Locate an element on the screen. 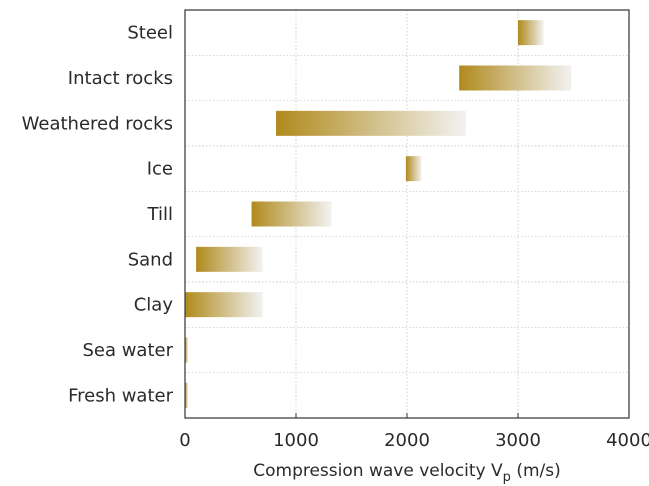 The image size is (649, 486). category-label: Till is located at coordinates (160, 214).